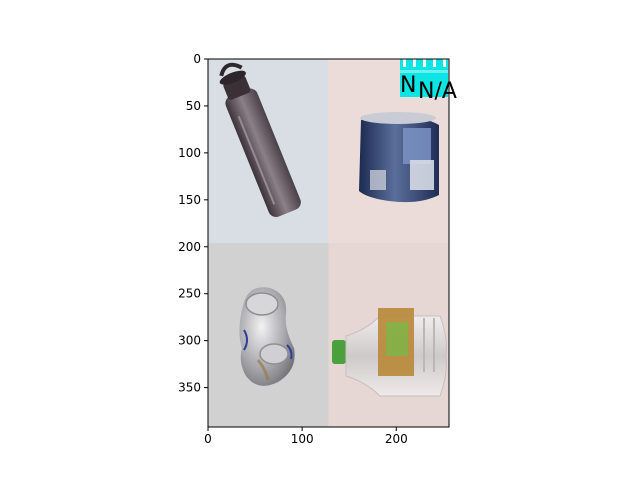 The image size is (640, 484). What do you see at coordinates (208, 439) in the screenshot?
I see `x-tick-label: 0` at bounding box center [208, 439].